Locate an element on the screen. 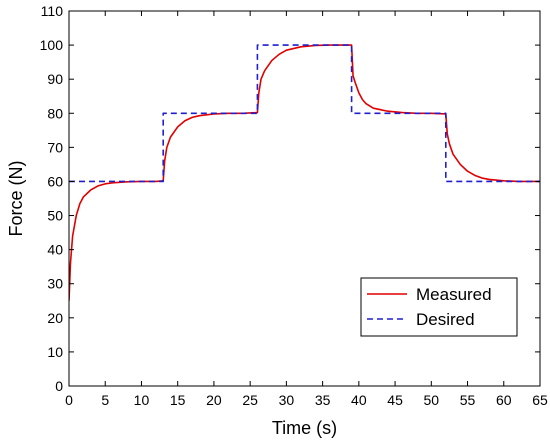  legend: Measured Desired is located at coordinates (439, 307).